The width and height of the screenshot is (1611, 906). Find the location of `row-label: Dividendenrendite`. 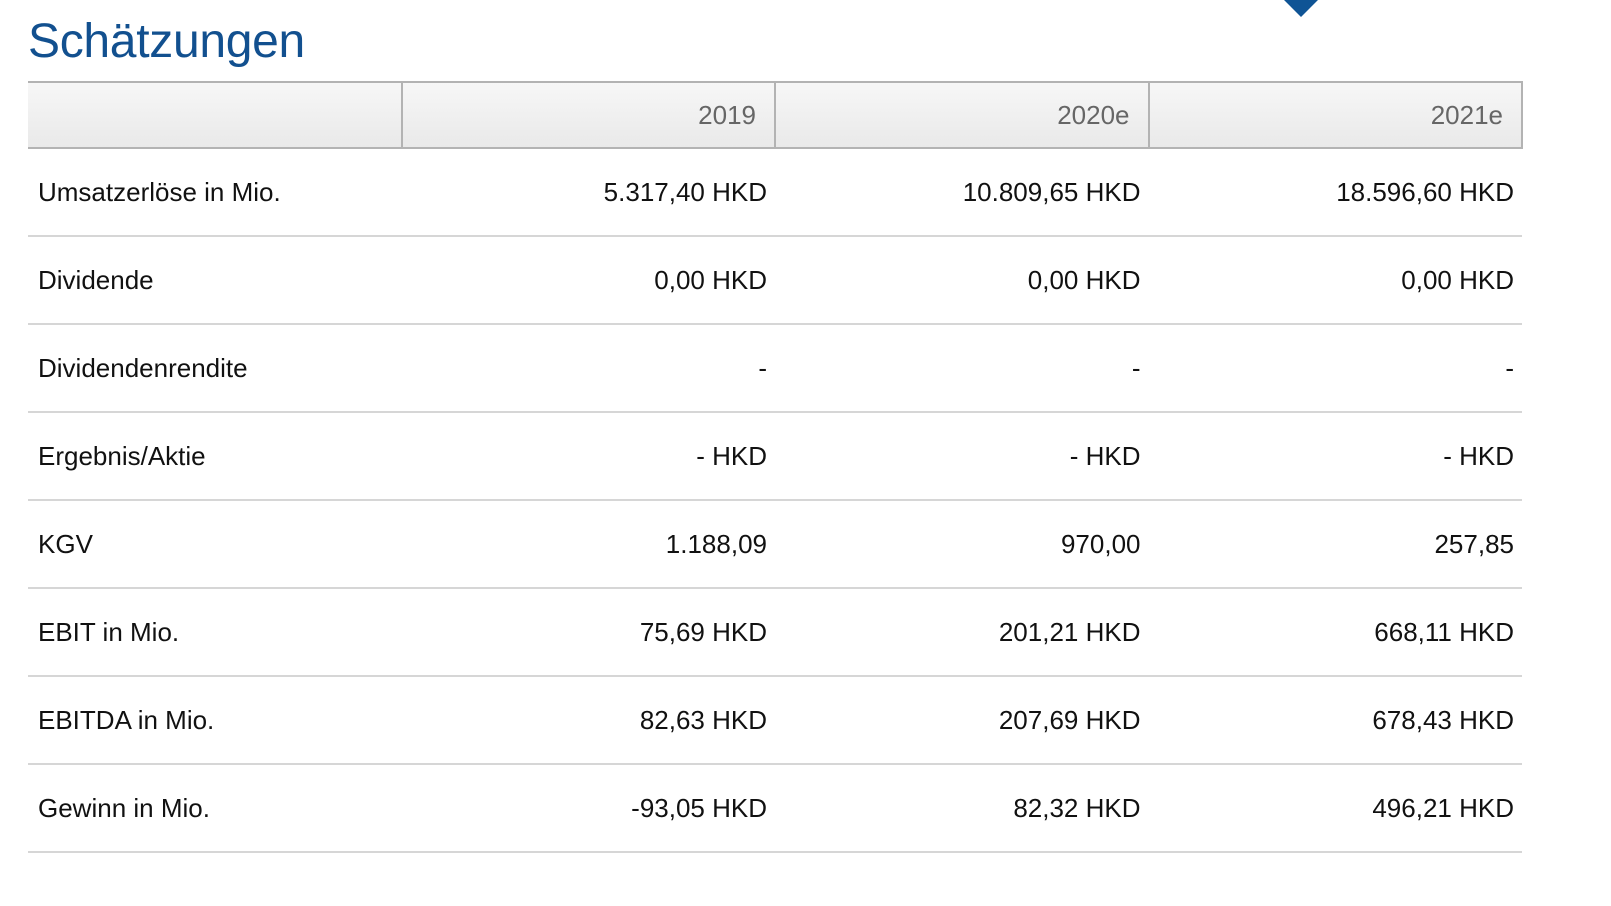

row-label: Dividendenrendite is located at coordinates (215, 368).